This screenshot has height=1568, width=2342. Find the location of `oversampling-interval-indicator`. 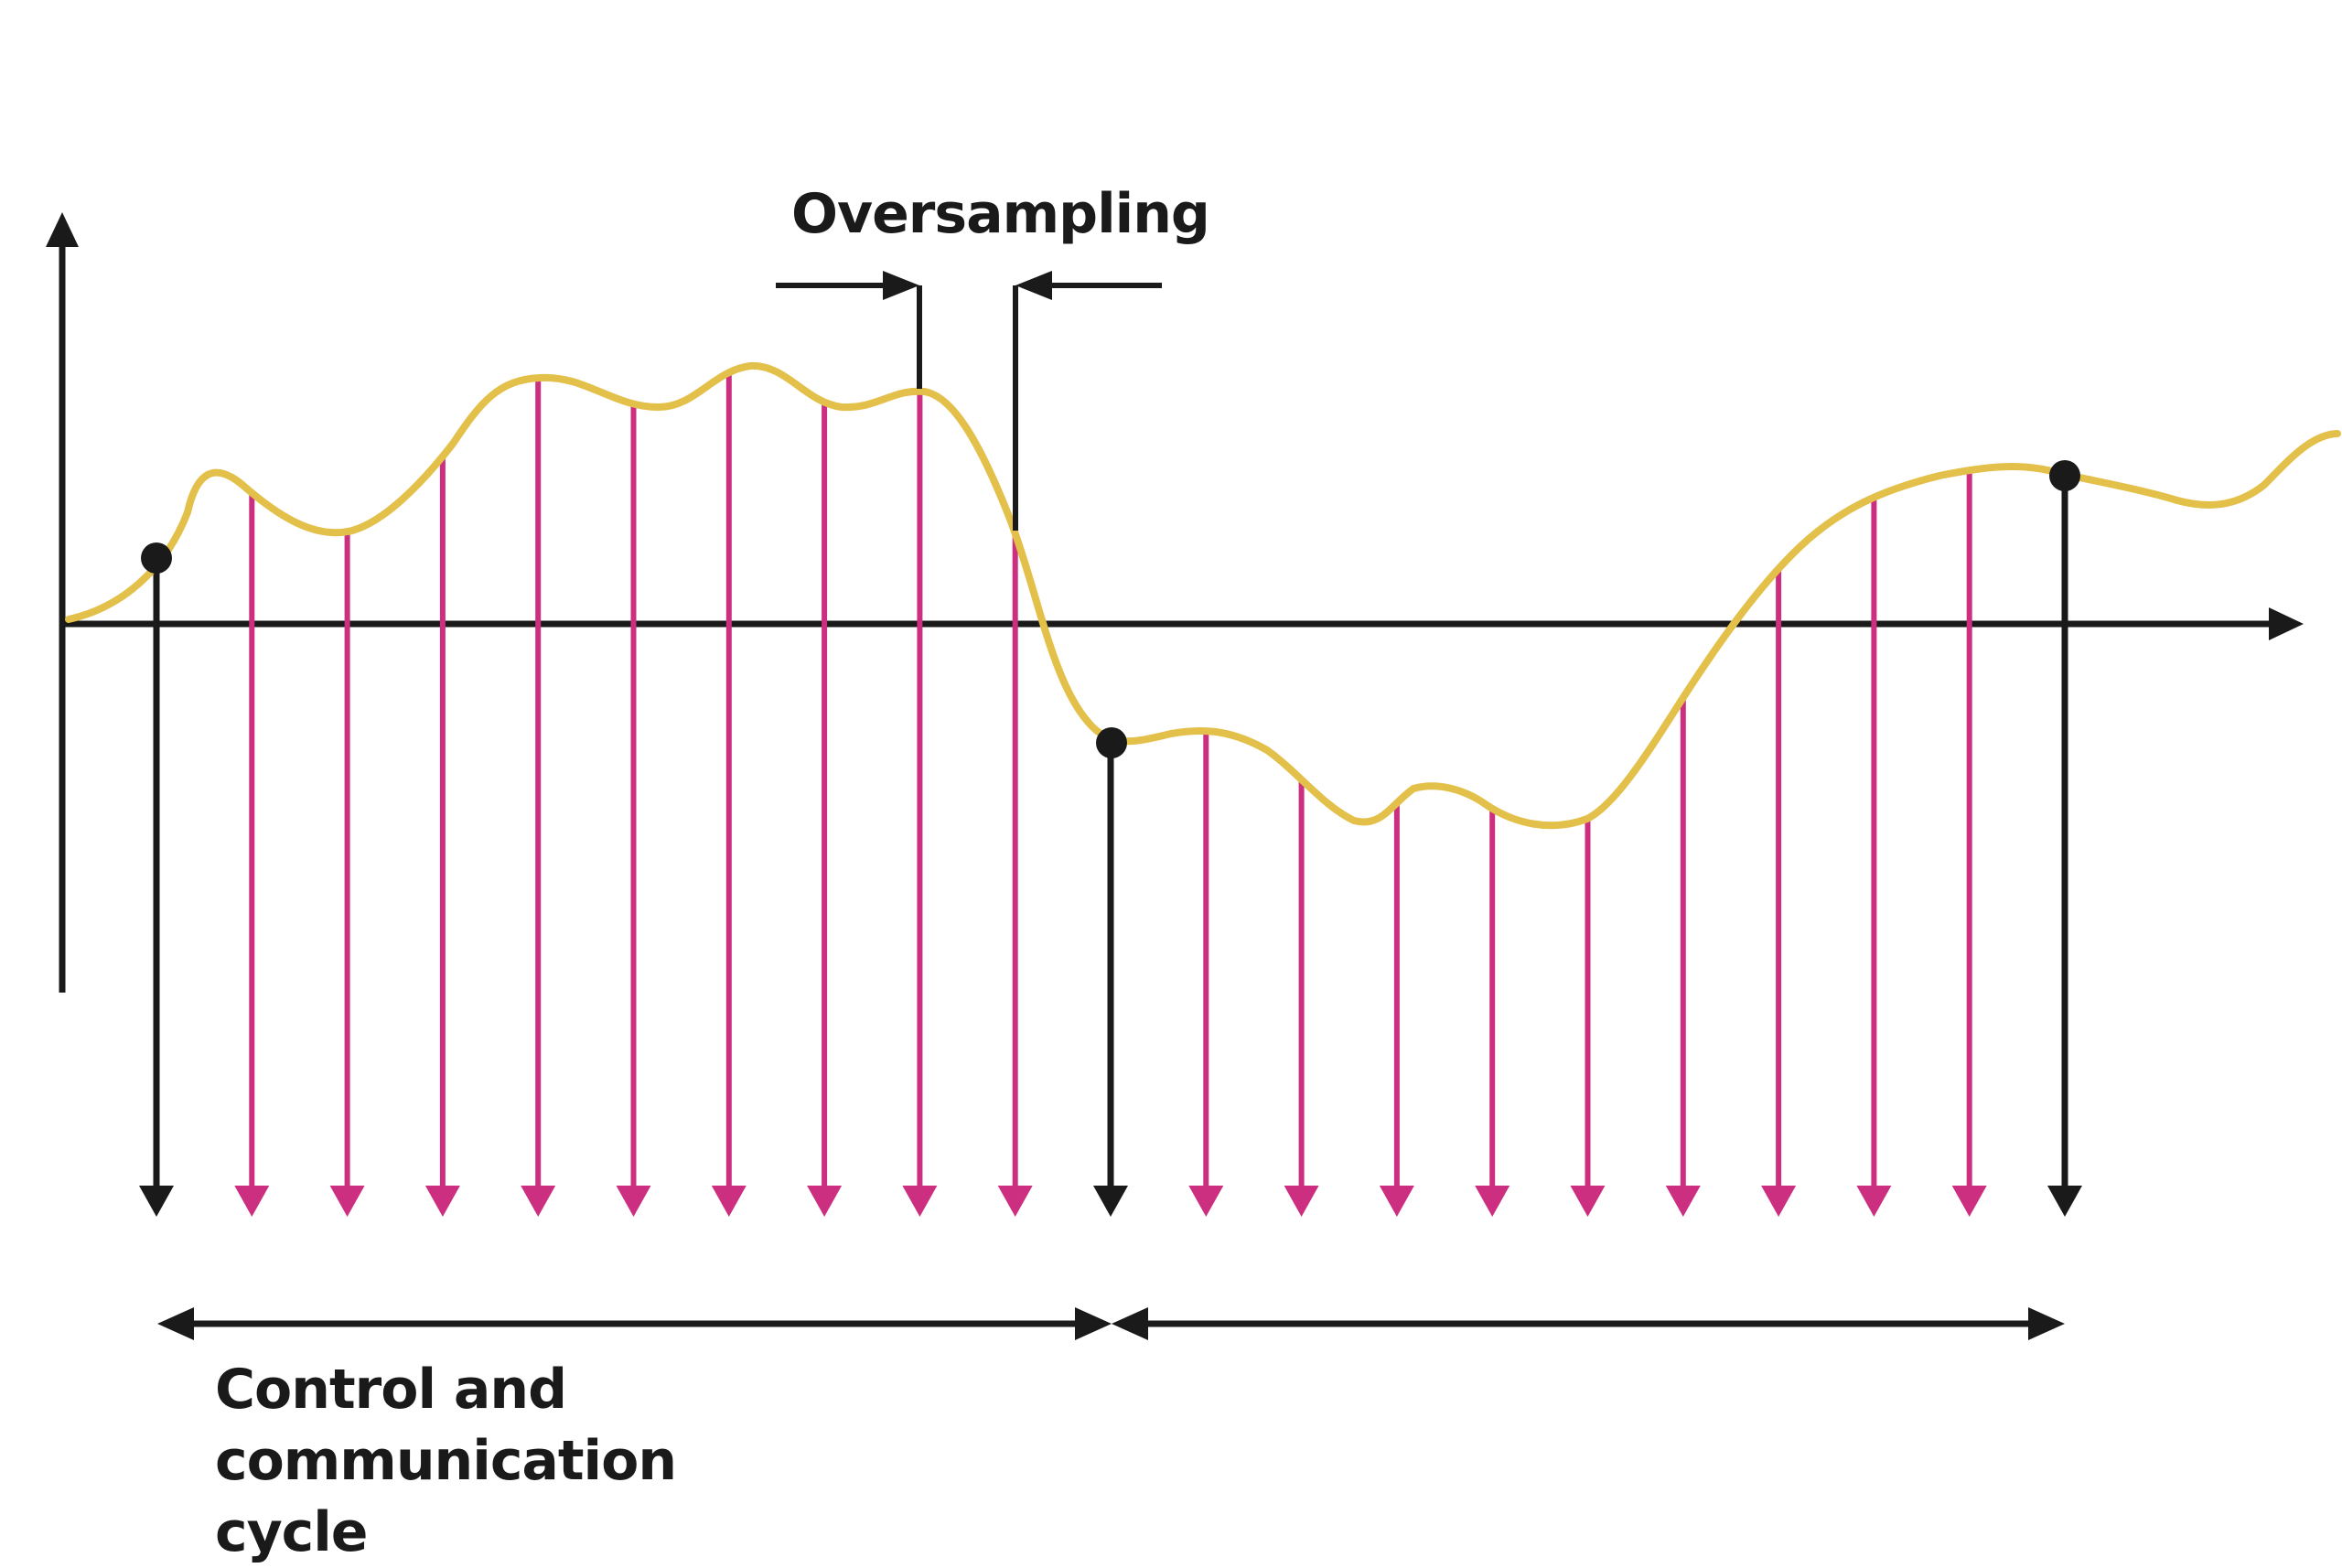

oversampling-interval-indicator is located at coordinates (969, 401).